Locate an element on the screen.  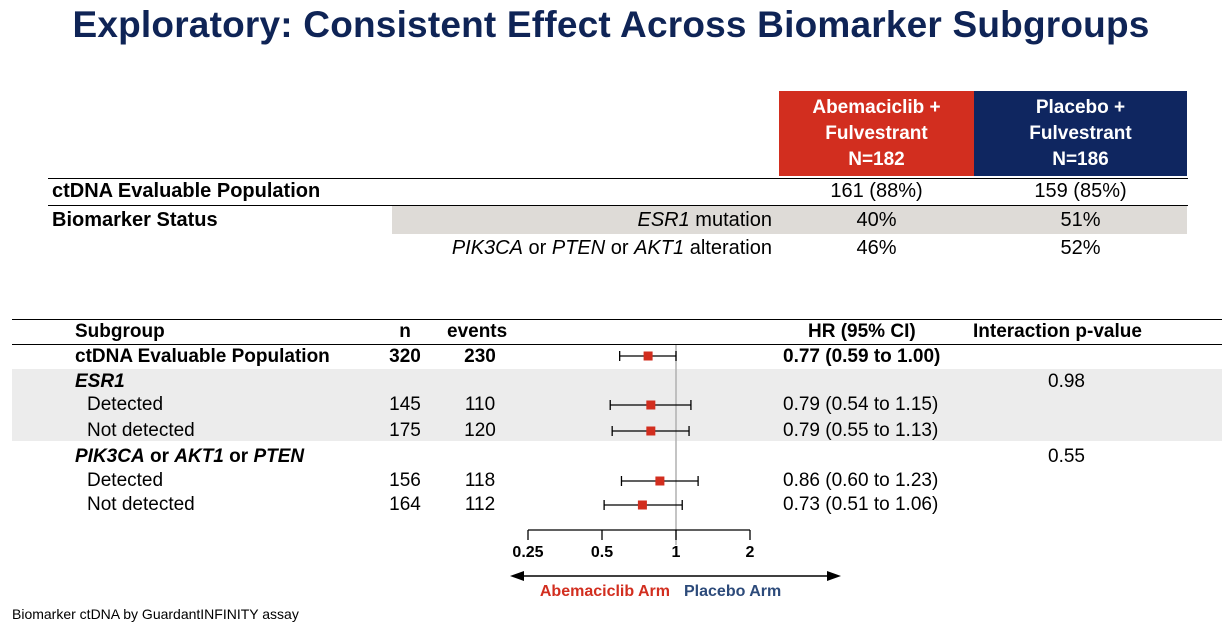
forest-row-events: 118 is located at coordinates (480, 480).